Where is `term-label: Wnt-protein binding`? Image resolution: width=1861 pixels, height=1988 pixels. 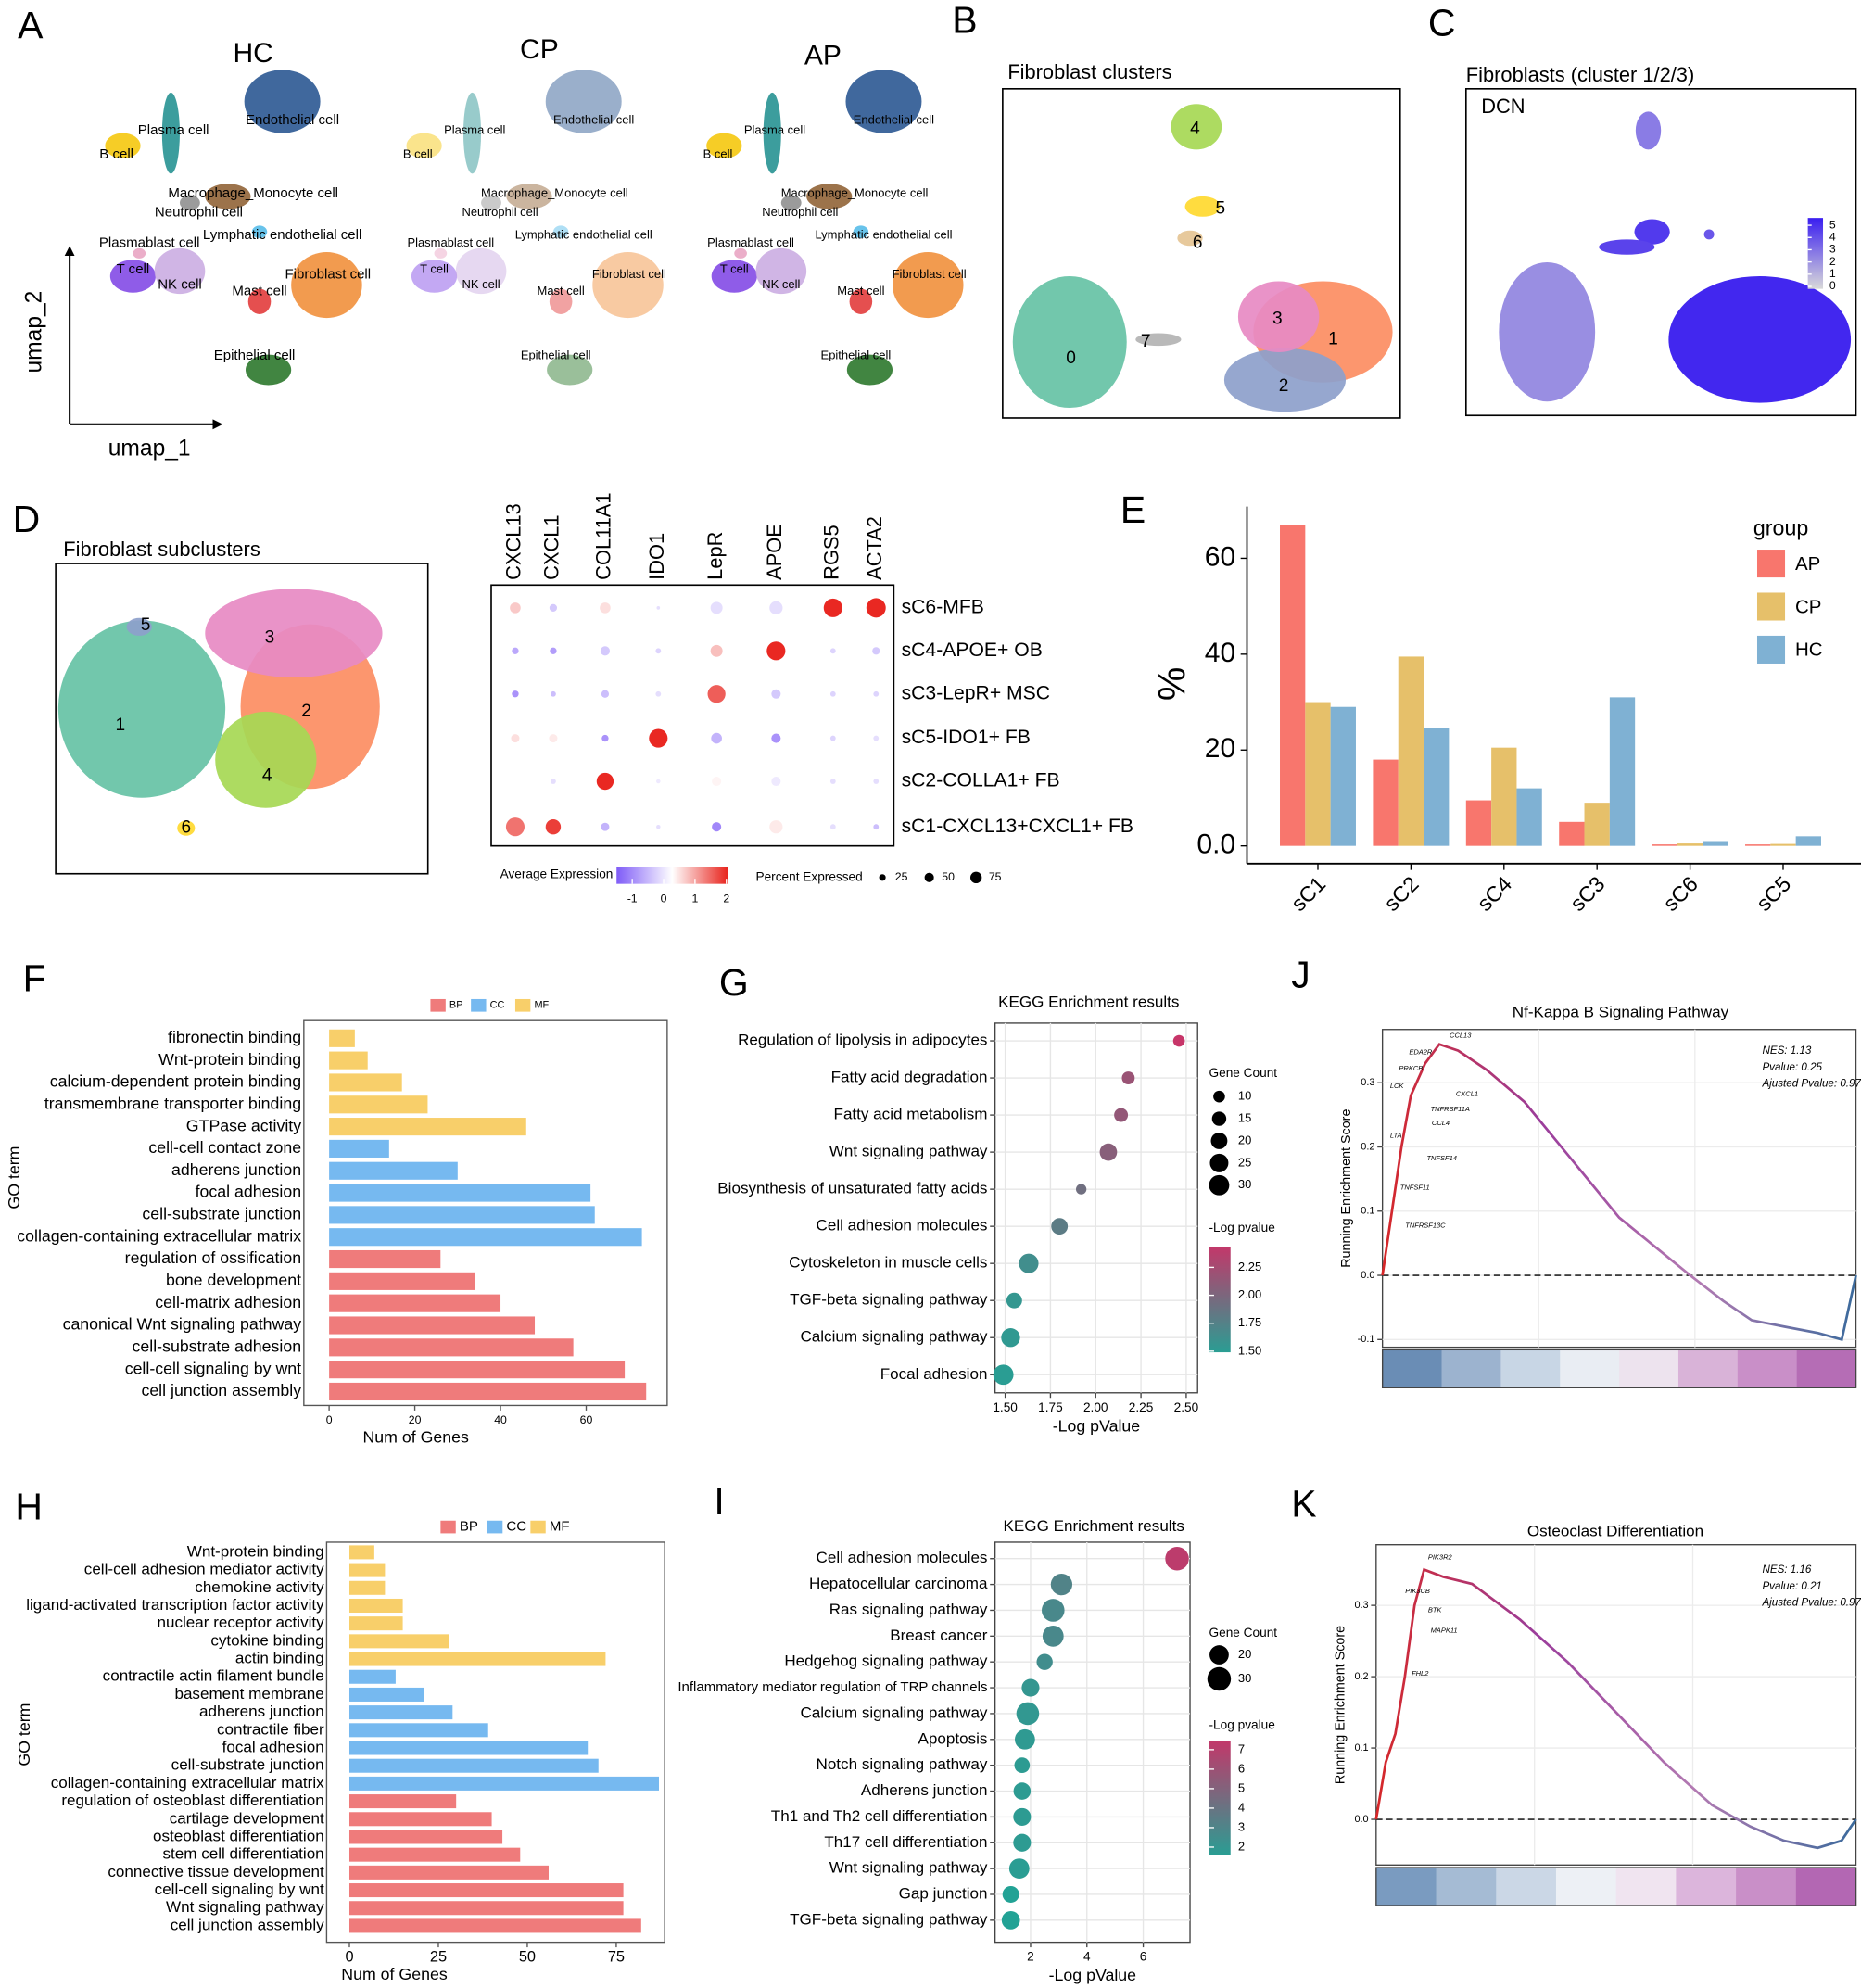 term-label: Wnt-protein binding is located at coordinates (255, 1551).